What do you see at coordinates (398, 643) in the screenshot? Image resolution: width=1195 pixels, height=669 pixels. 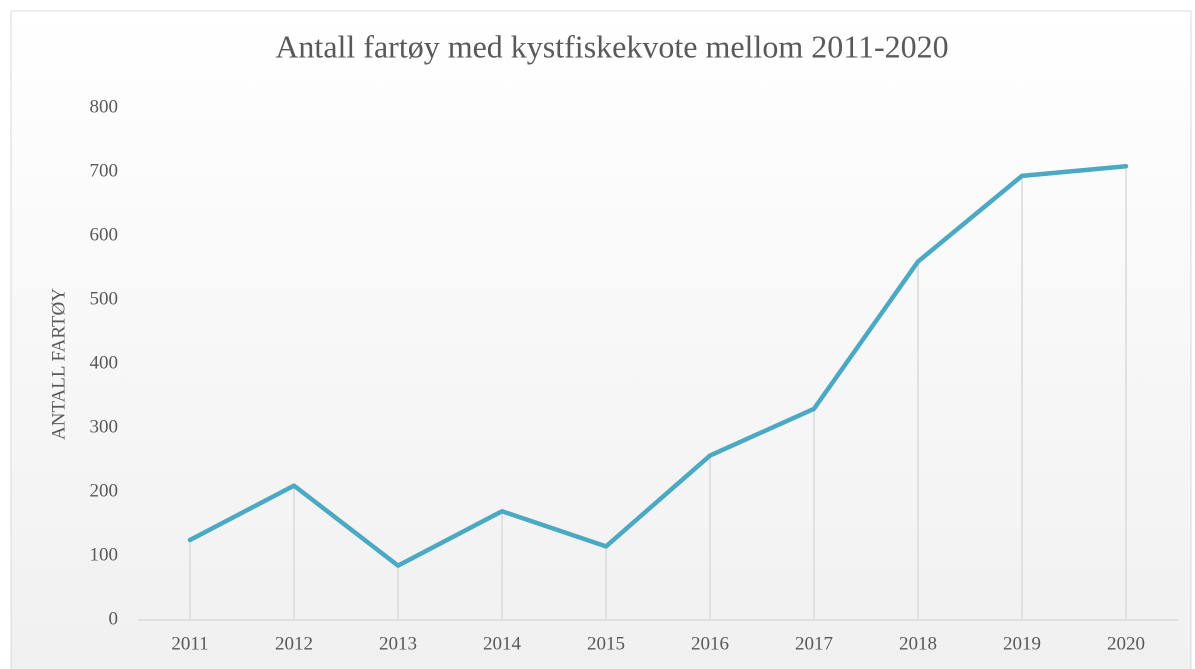 I see `x-tick-label: 2013` at bounding box center [398, 643].